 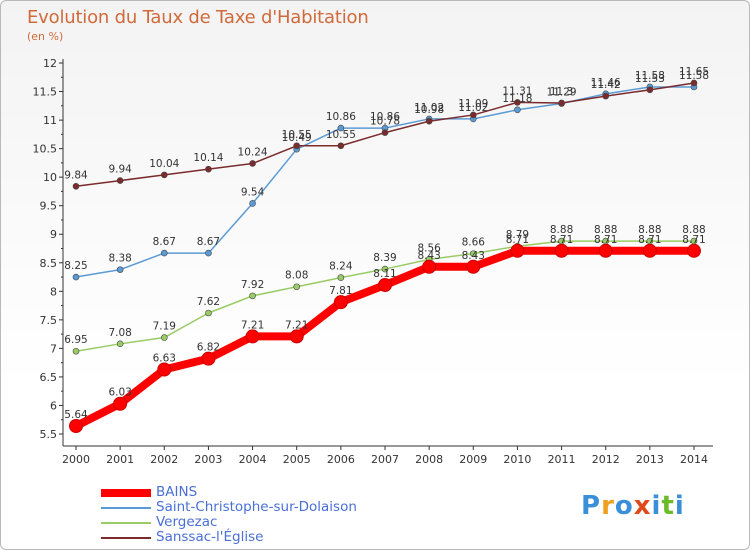 I want to click on data-label: 8.38, so click(x=119, y=259).